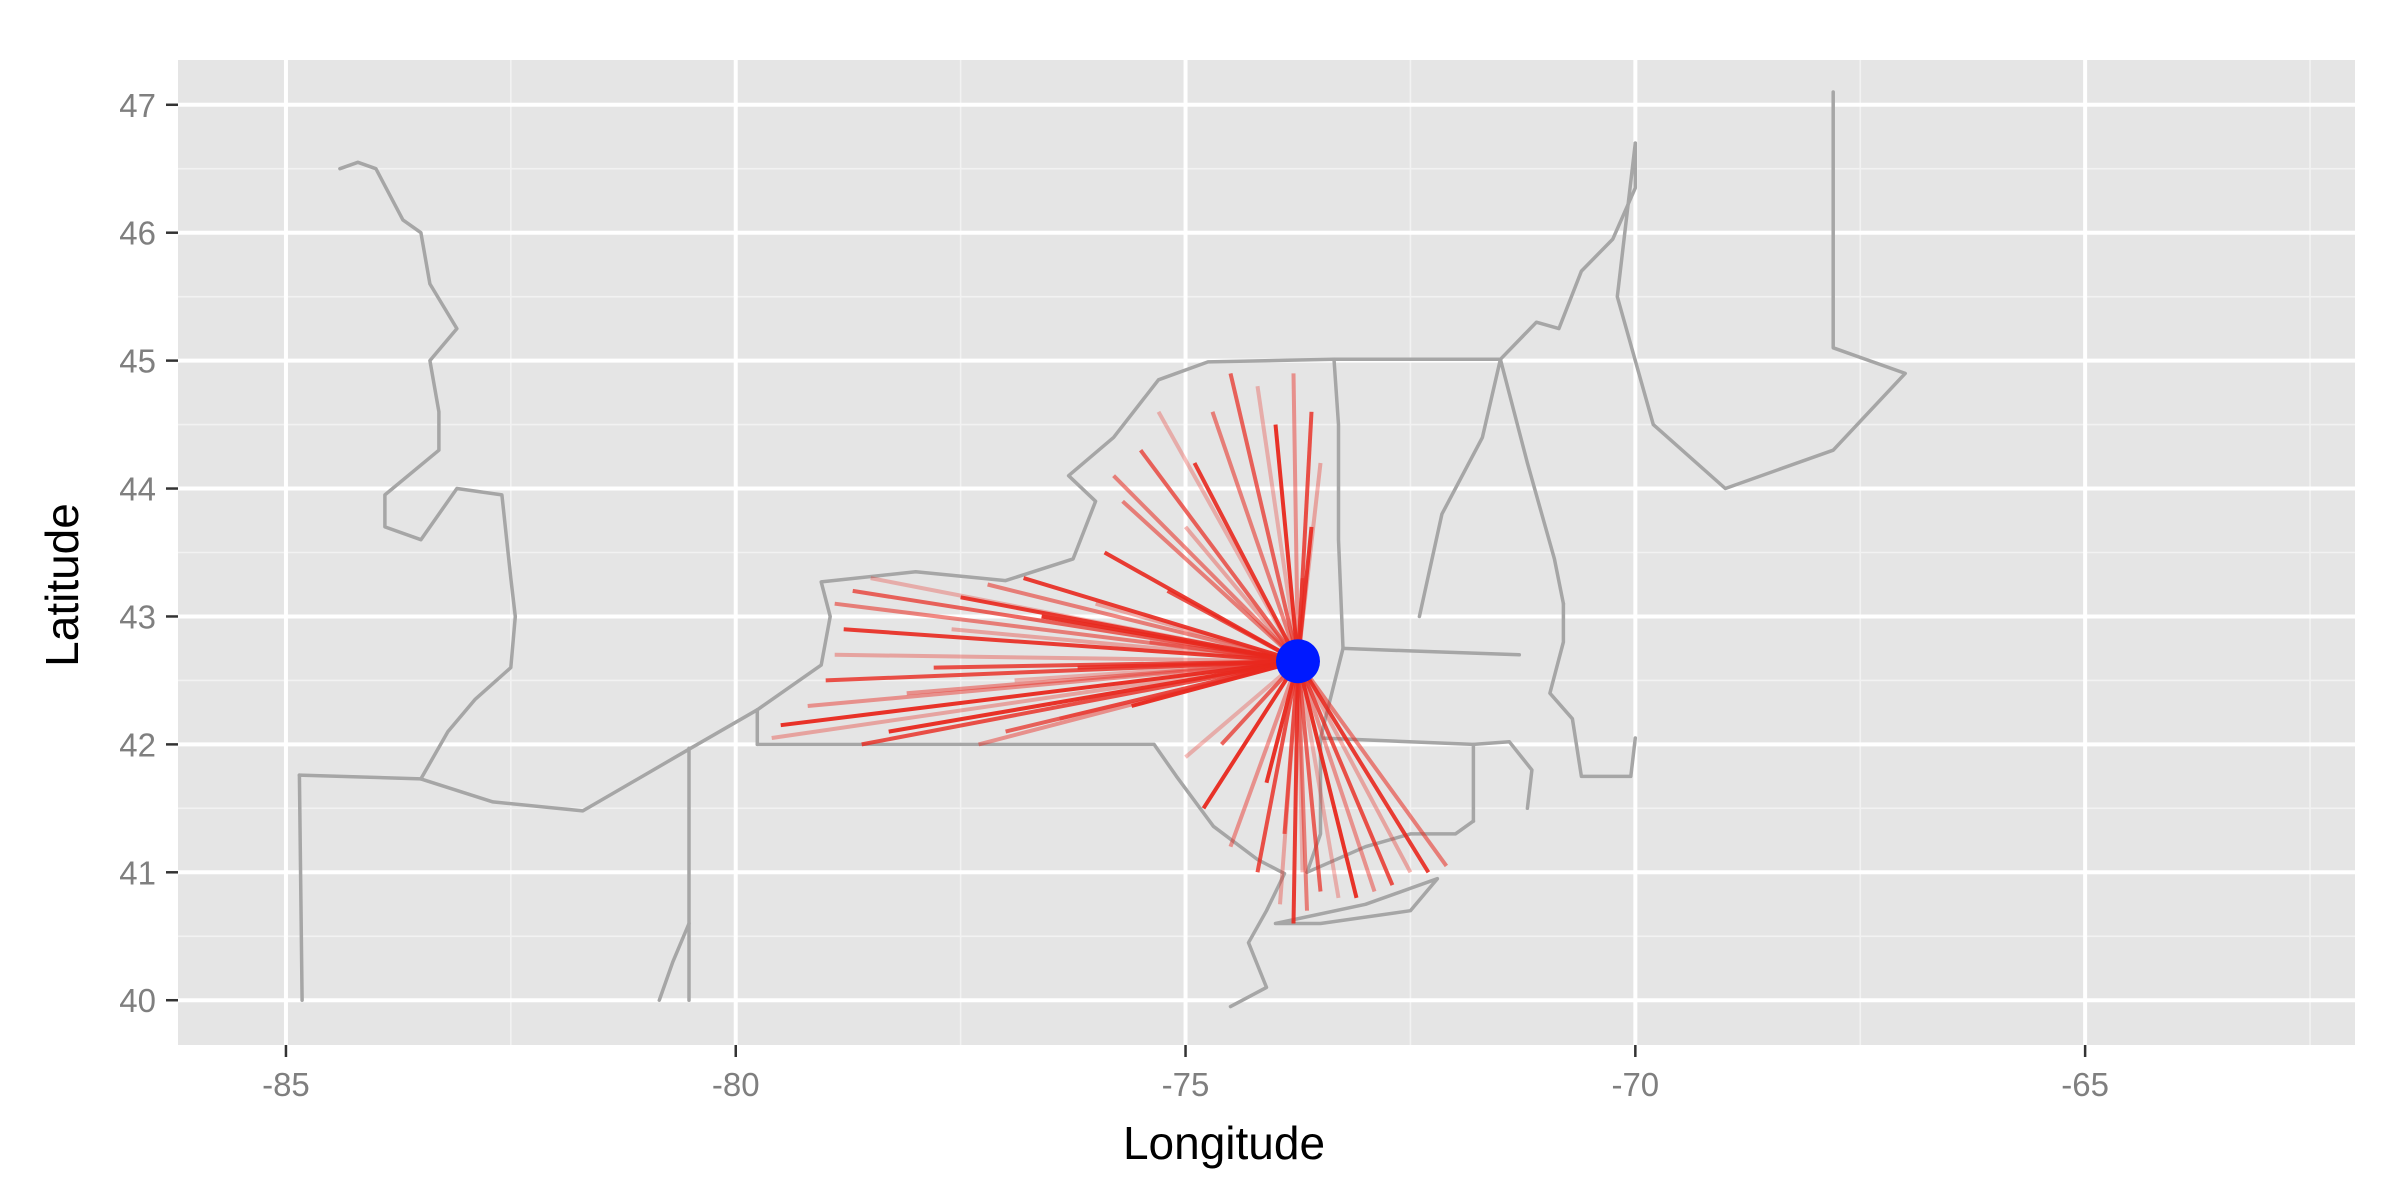 The width and height of the screenshot is (2400, 1200). Describe the element at coordinates (2085, 1084) in the screenshot. I see `x-tick-label: -65` at that location.